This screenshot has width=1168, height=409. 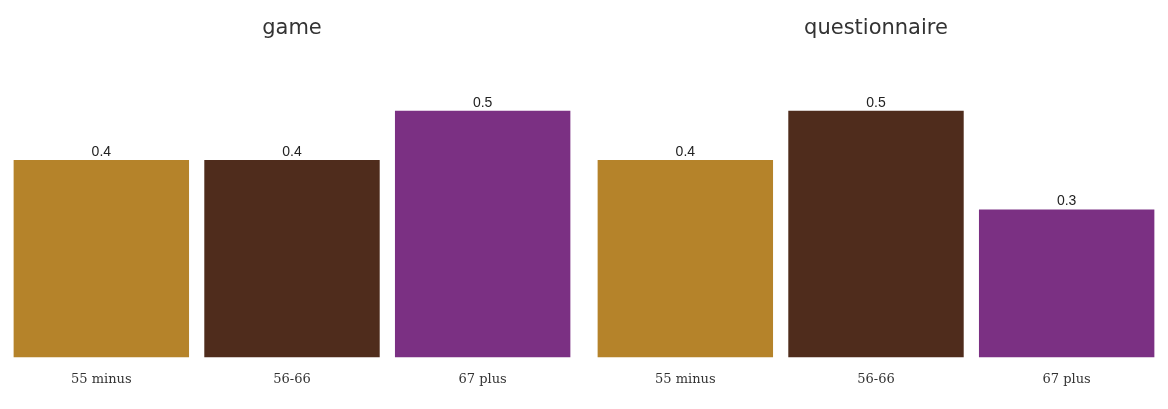 I want to click on chart-title: questionnaire, so click(x=876, y=27).